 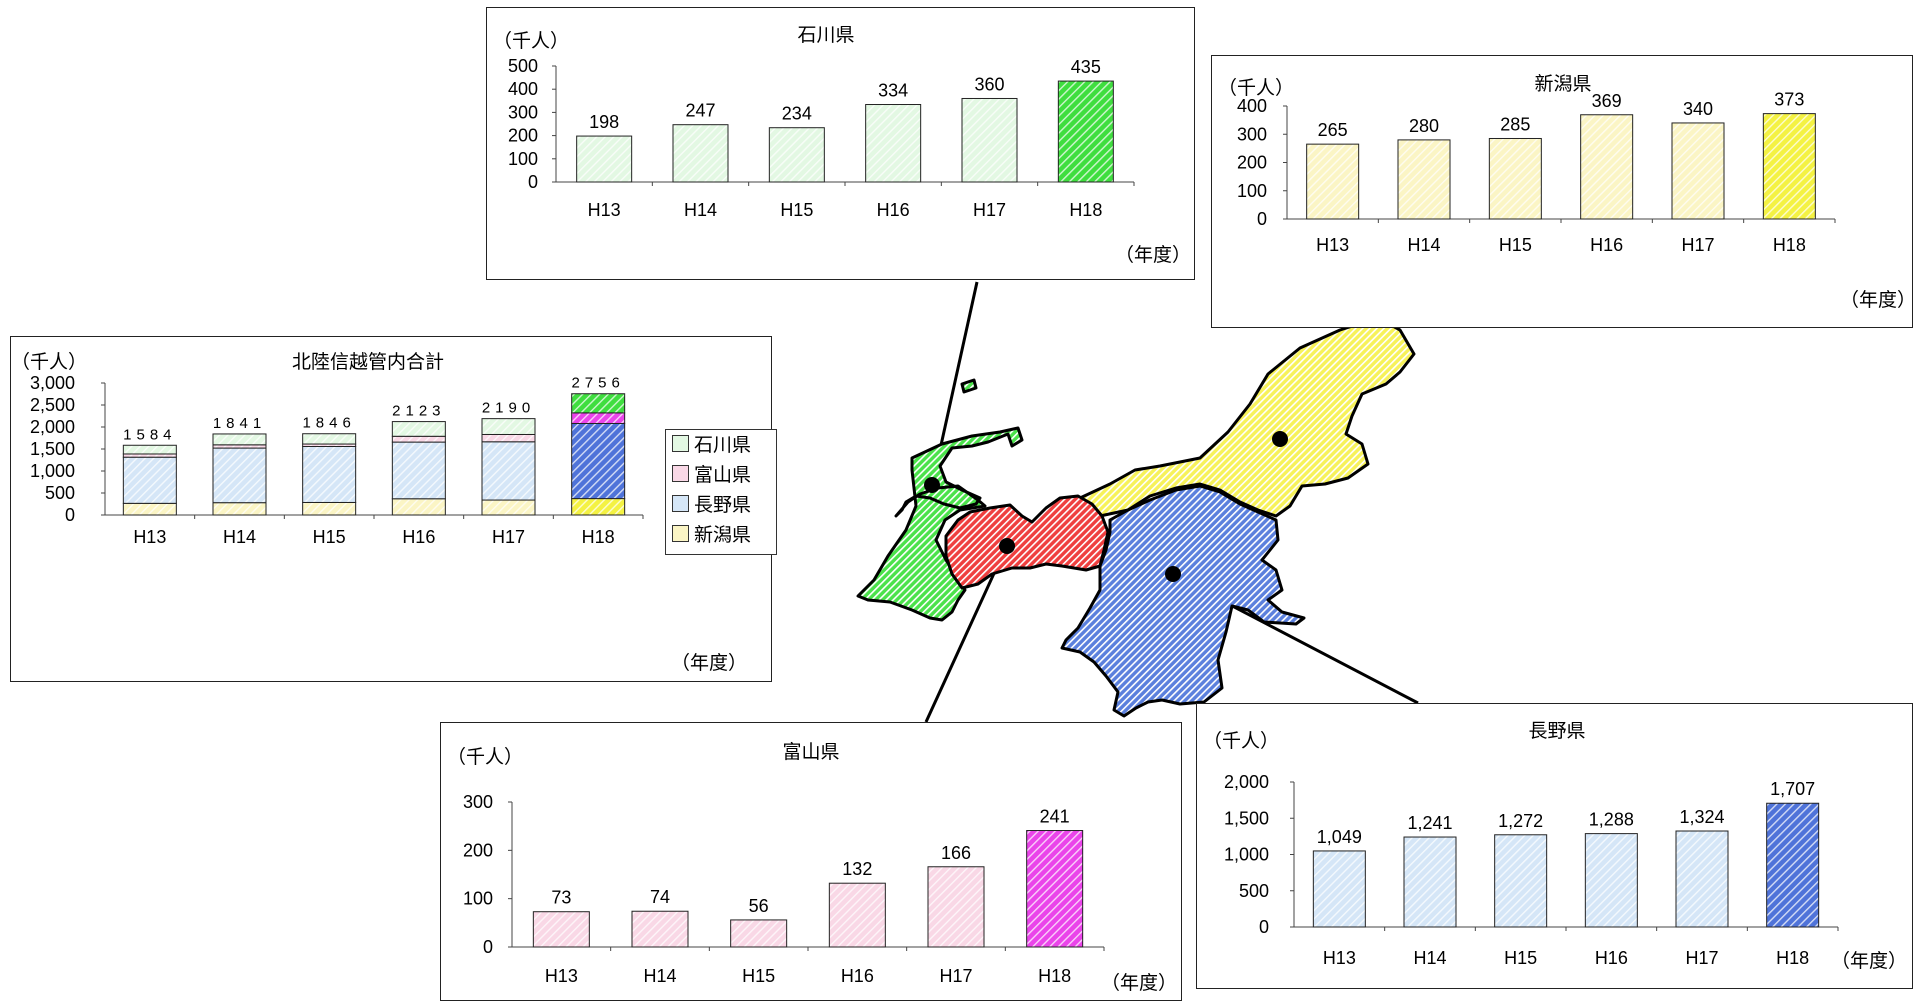 I want to click on data-label: 132, so click(x=857, y=869).